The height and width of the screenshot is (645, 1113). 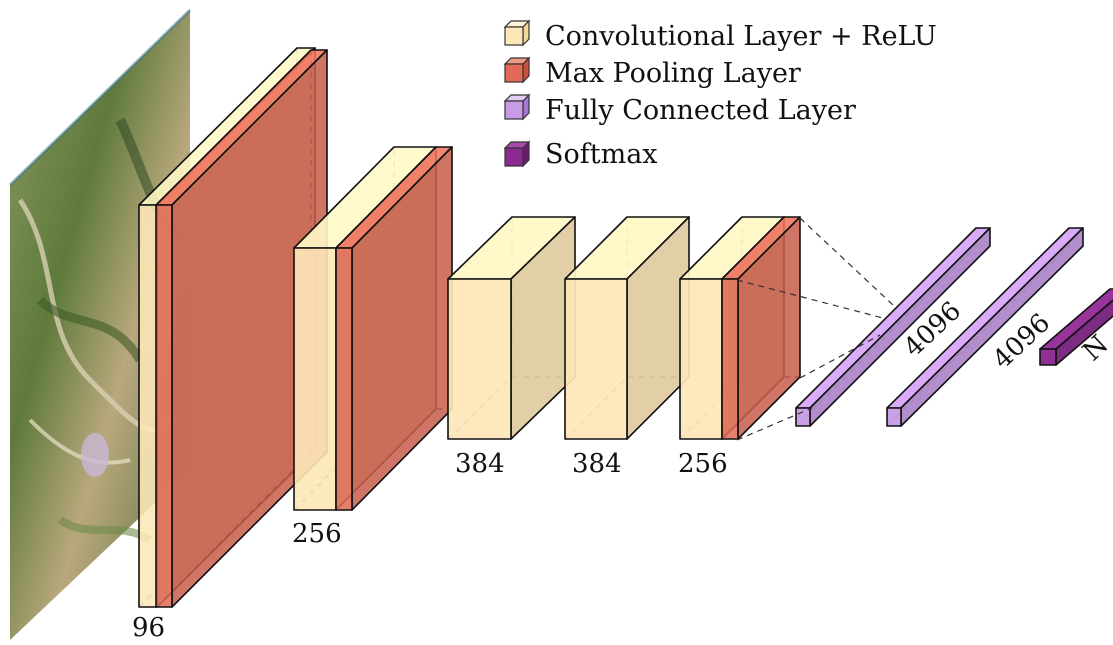 I want to click on legend-item-softmax: Softmax, so click(x=580, y=154).